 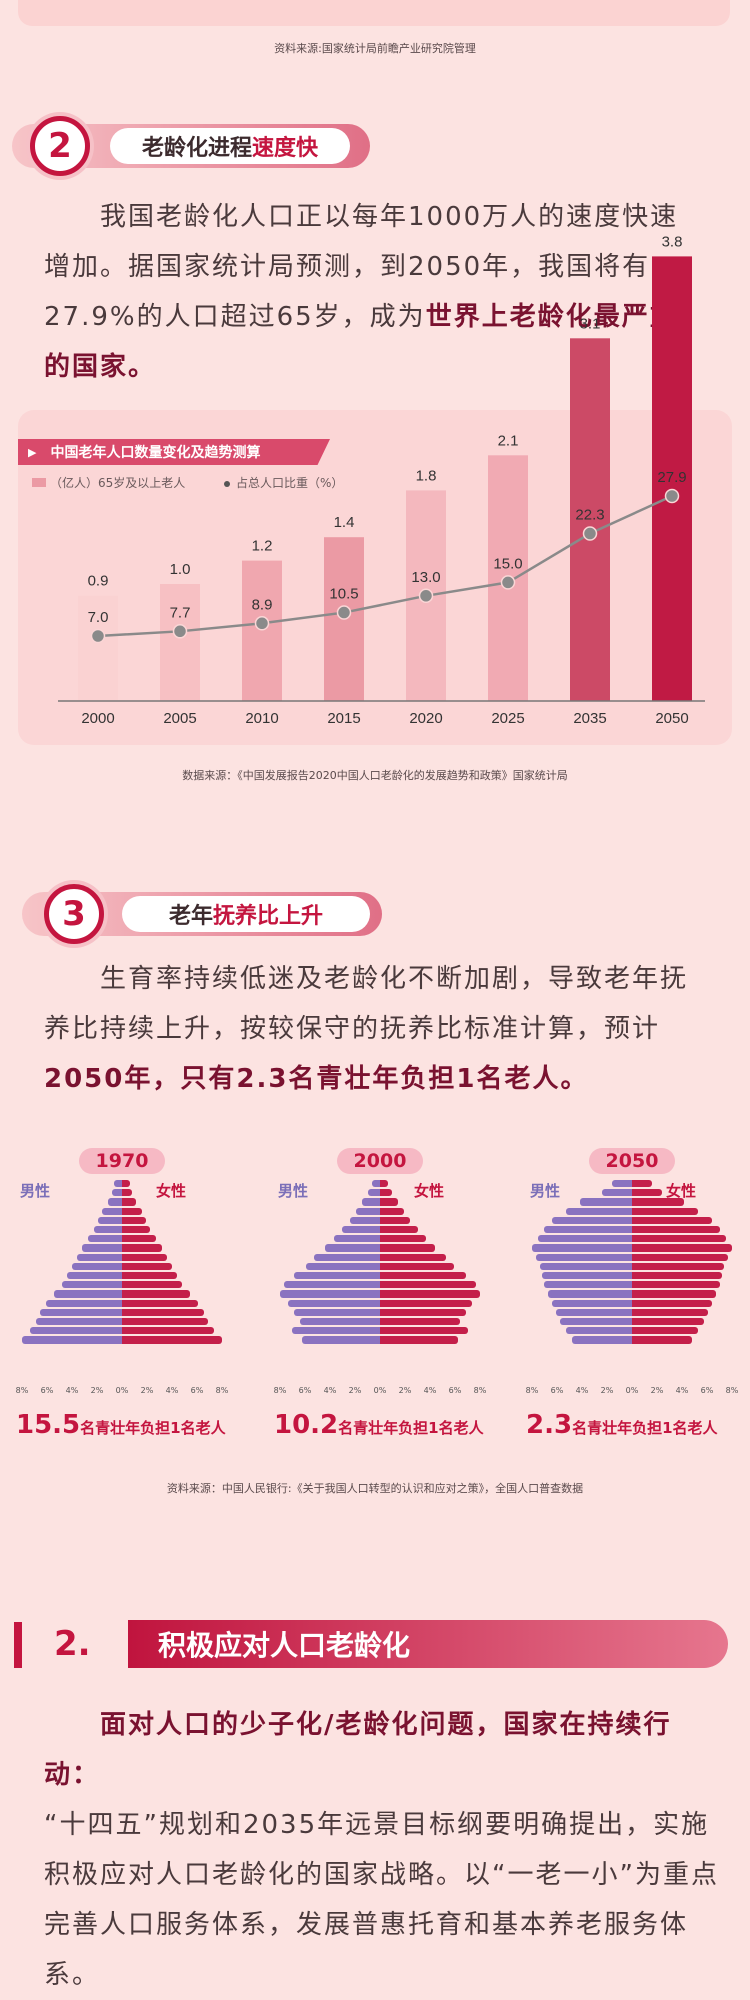 I want to click on top-card, so click(x=374, y=13).